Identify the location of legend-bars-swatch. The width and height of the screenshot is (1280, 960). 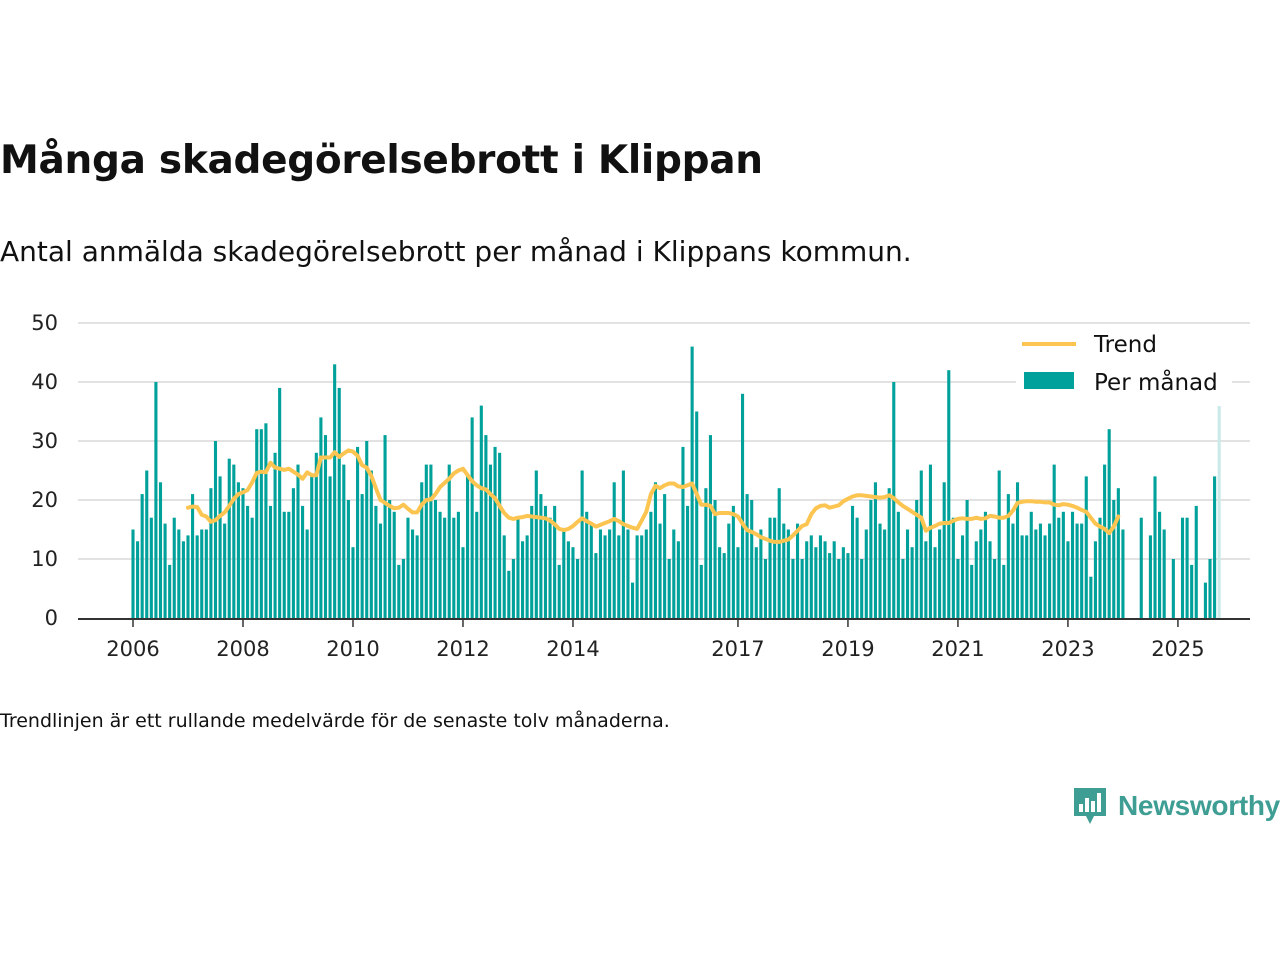
(1049, 380).